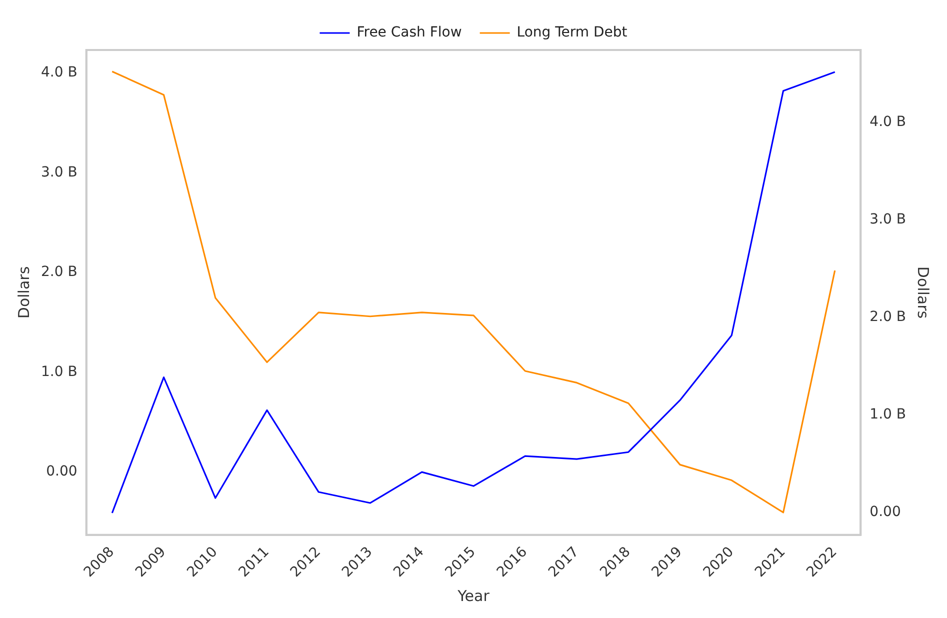  What do you see at coordinates (572, 32) in the screenshot?
I see `legend-label: Long Term Debt` at bounding box center [572, 32].